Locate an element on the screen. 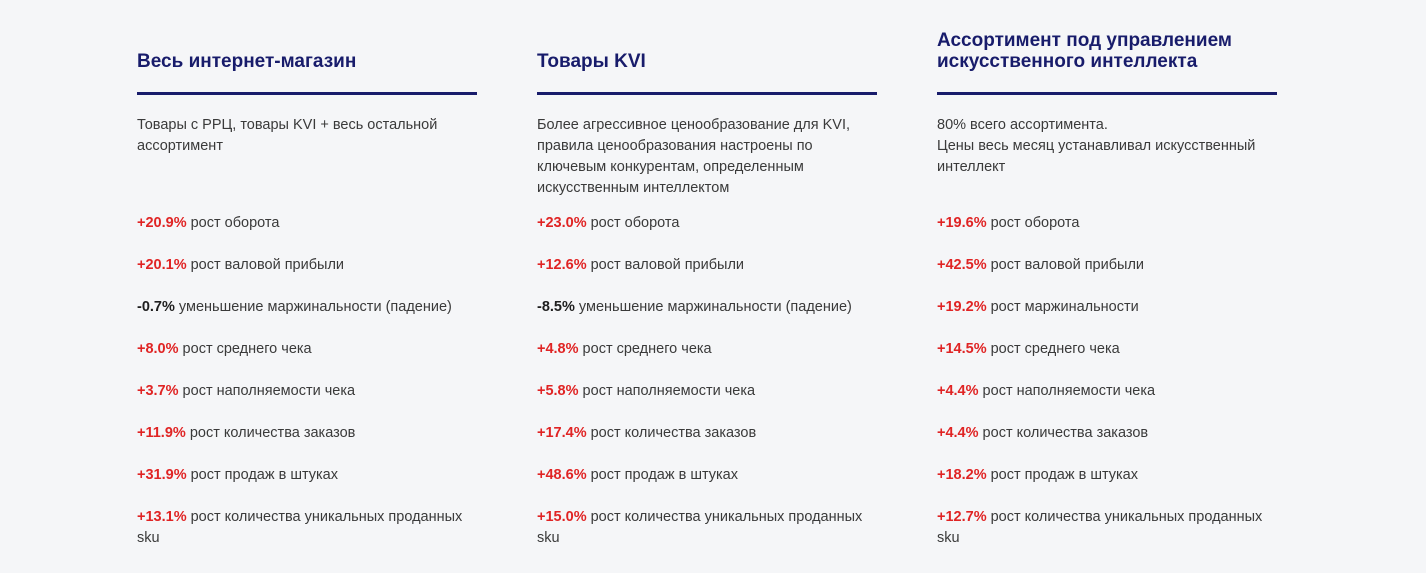  metric-value: +12.6% is located at coordinates (562, 265).